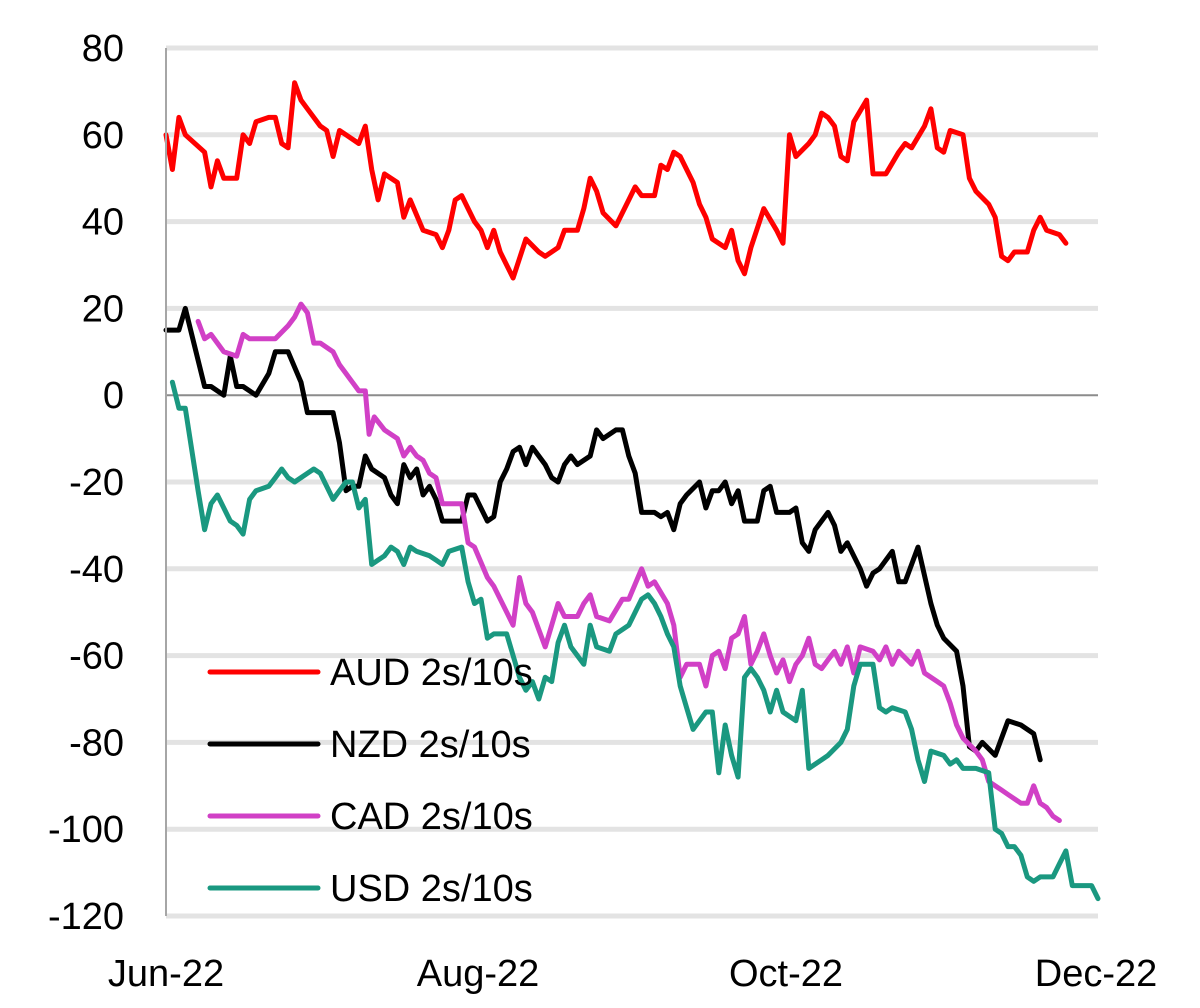  What do you see at coordinates (632, 974) in the screenshot?
I see `x-tick-labels: Jun-22 Aug-22 Oct-22 Dec-22` at bounding box center [632, 974].